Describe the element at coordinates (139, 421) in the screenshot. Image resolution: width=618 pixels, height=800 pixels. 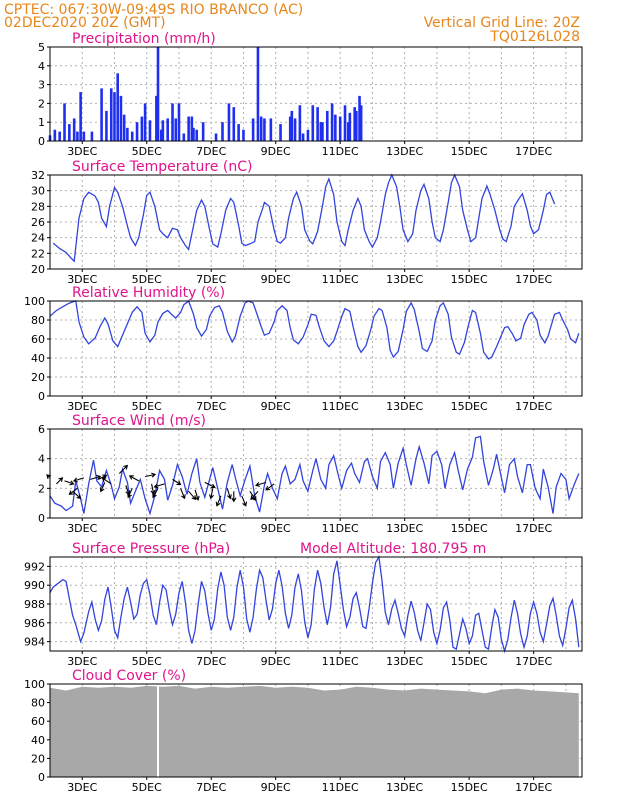
I see `panel-title: Surface Wind (m/s)` at that location.